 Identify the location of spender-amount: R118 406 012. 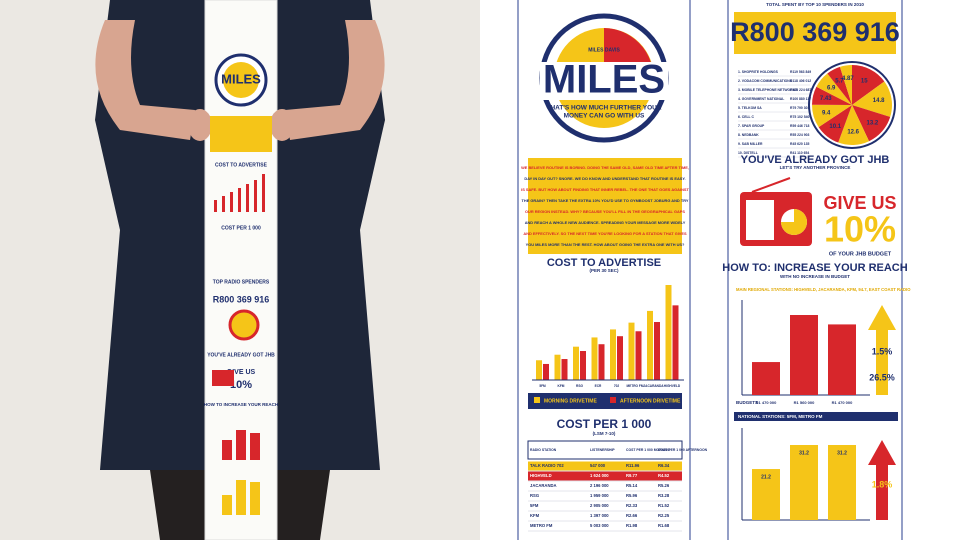
(800, 81).